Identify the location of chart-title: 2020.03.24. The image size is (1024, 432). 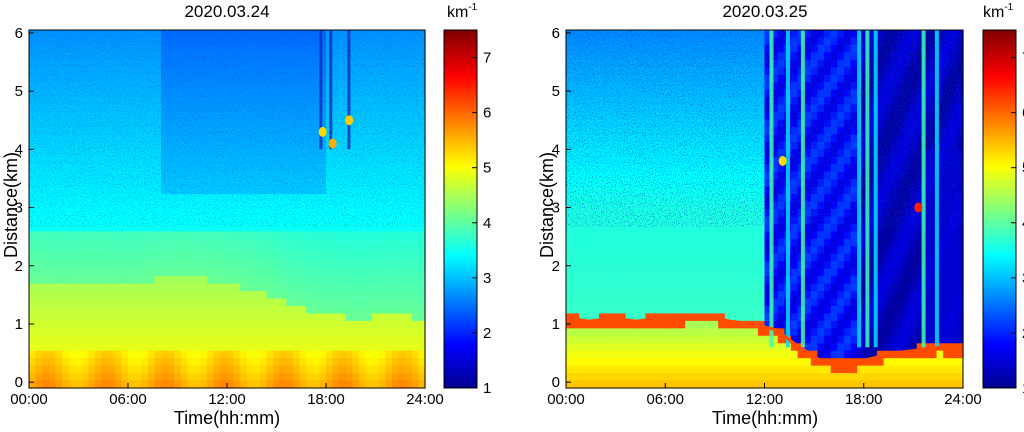
(226, 11).